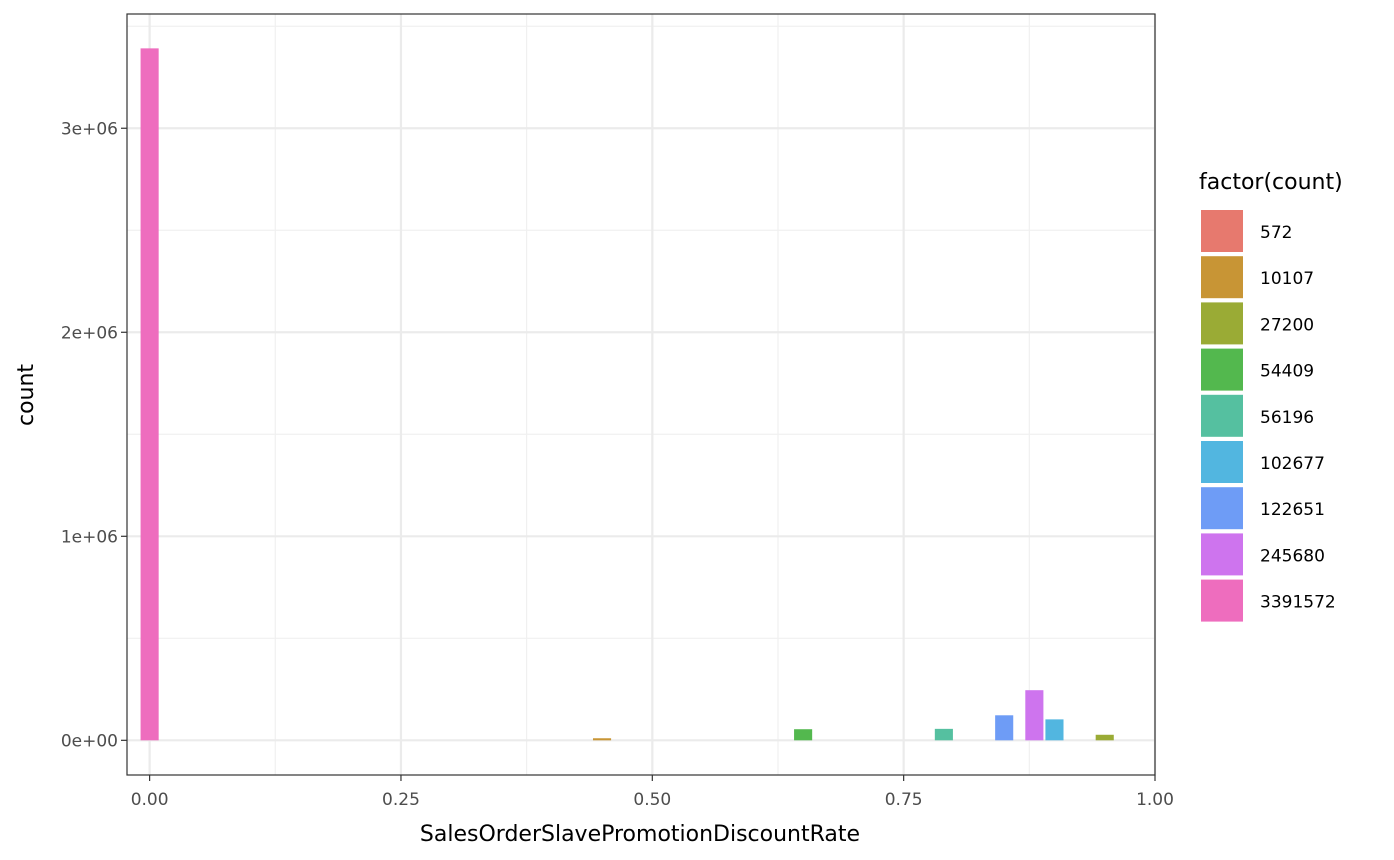 This screenshot has width=1394, height=860. What do you see at coordinates (1276, 233) in the screenshot?
I see `legend-label: 572` at bounding box center [1276, 233].